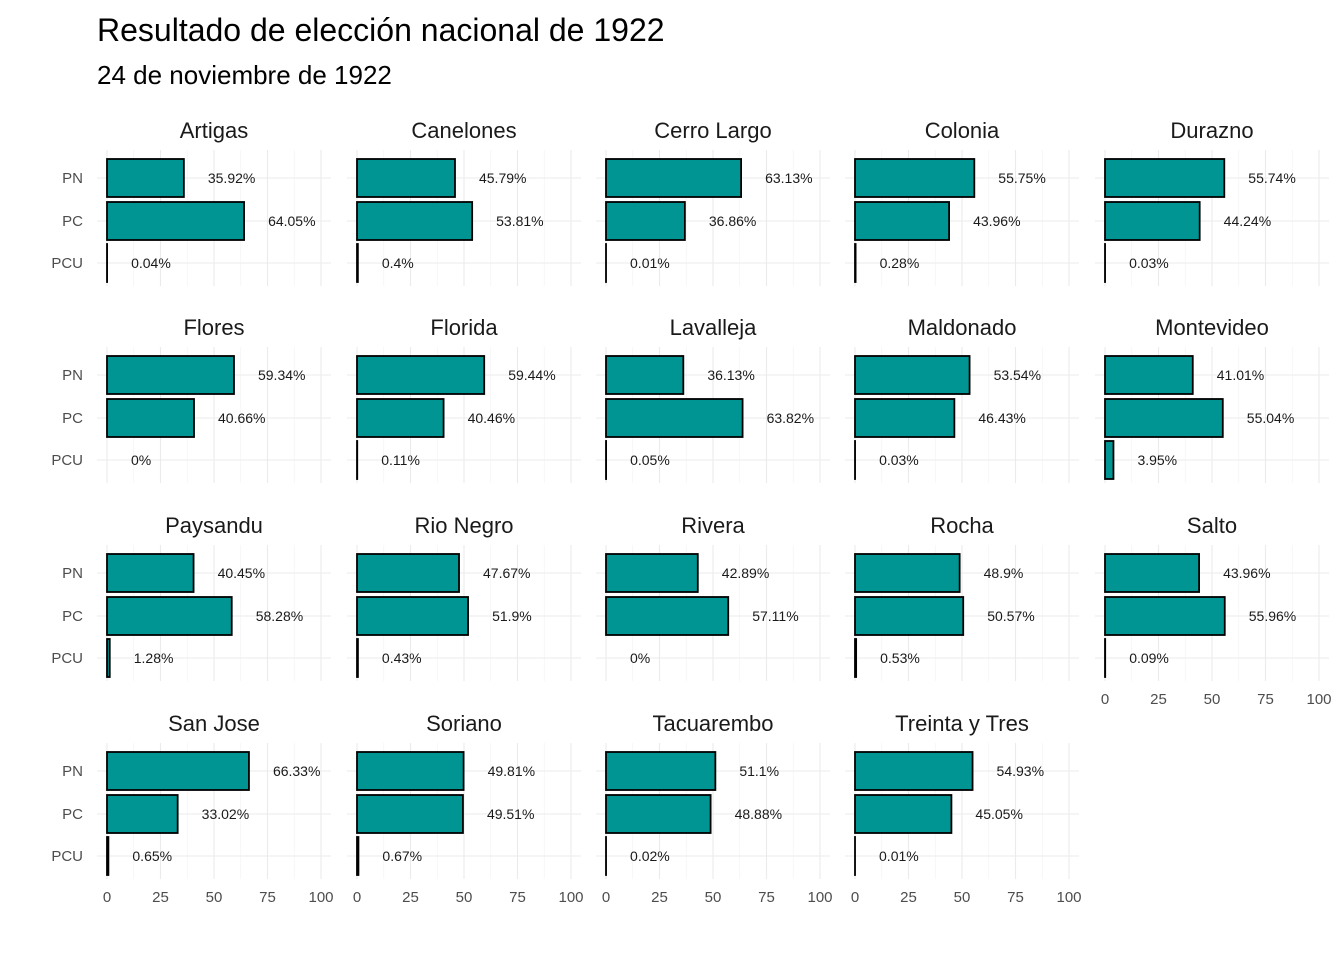 Image resolution: width=1344 pixels, height=960 pixels. Describe the element at coordinates (1240, 375) in the screenshot. I see `data-label: 41.01%` at that location.